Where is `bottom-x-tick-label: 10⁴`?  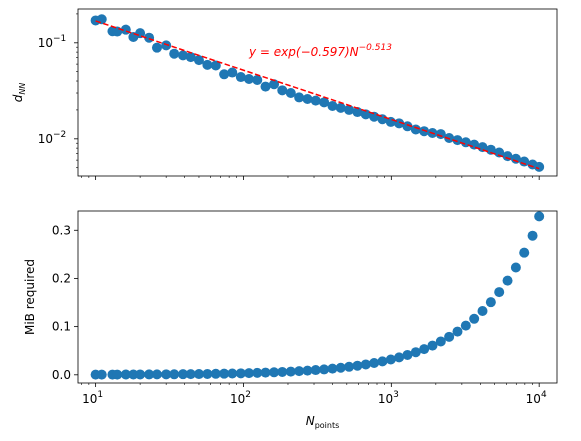
bottom-x-tick-label: 10⁴ is located at coordinates (536, 398).